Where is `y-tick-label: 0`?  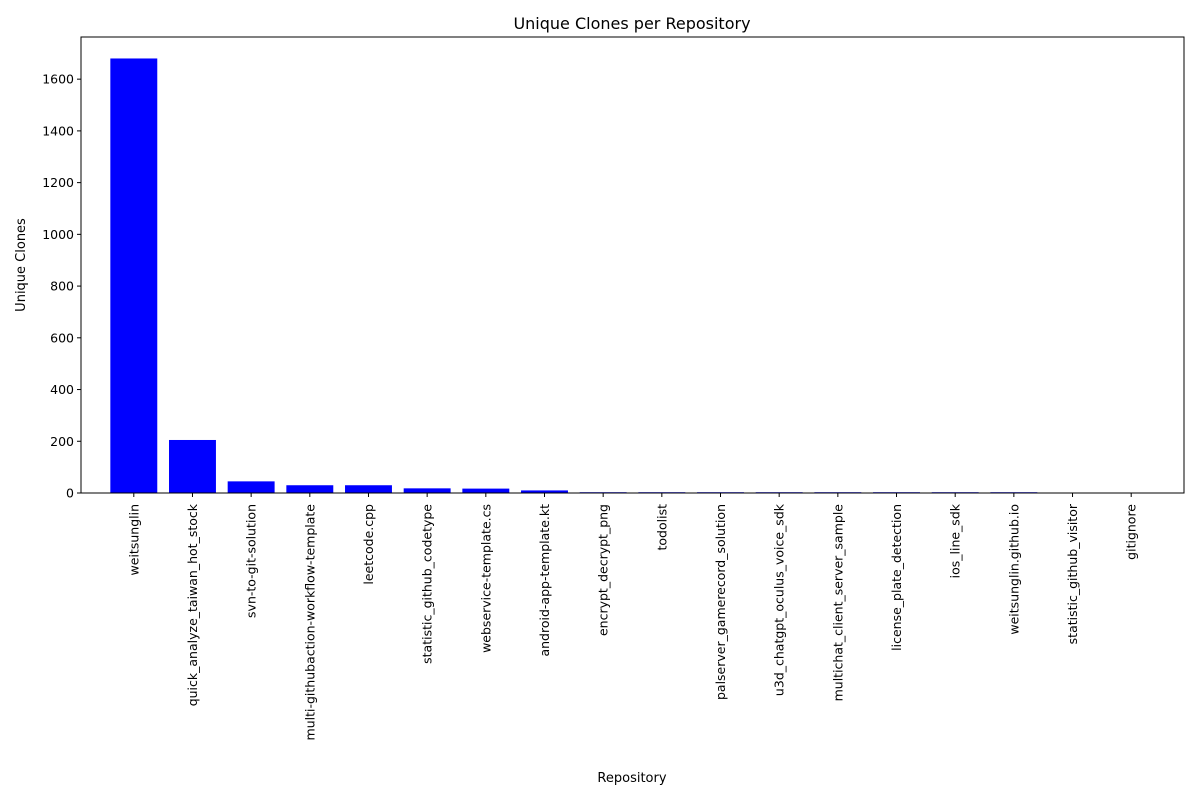 y-tick-label: 0 is located at coordinates (70, 493).